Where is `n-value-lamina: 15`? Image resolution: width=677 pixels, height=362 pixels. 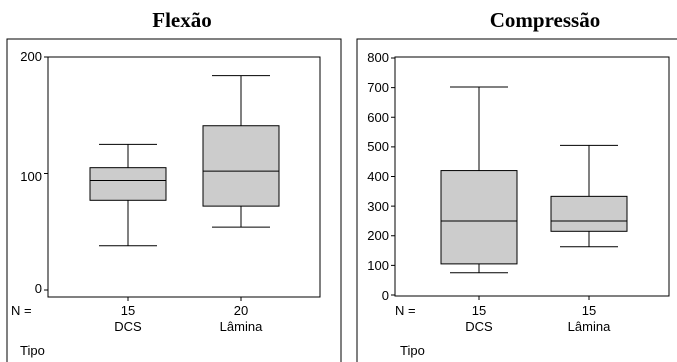
n-value-lamina: 15 is located at coordinates (589, 310).